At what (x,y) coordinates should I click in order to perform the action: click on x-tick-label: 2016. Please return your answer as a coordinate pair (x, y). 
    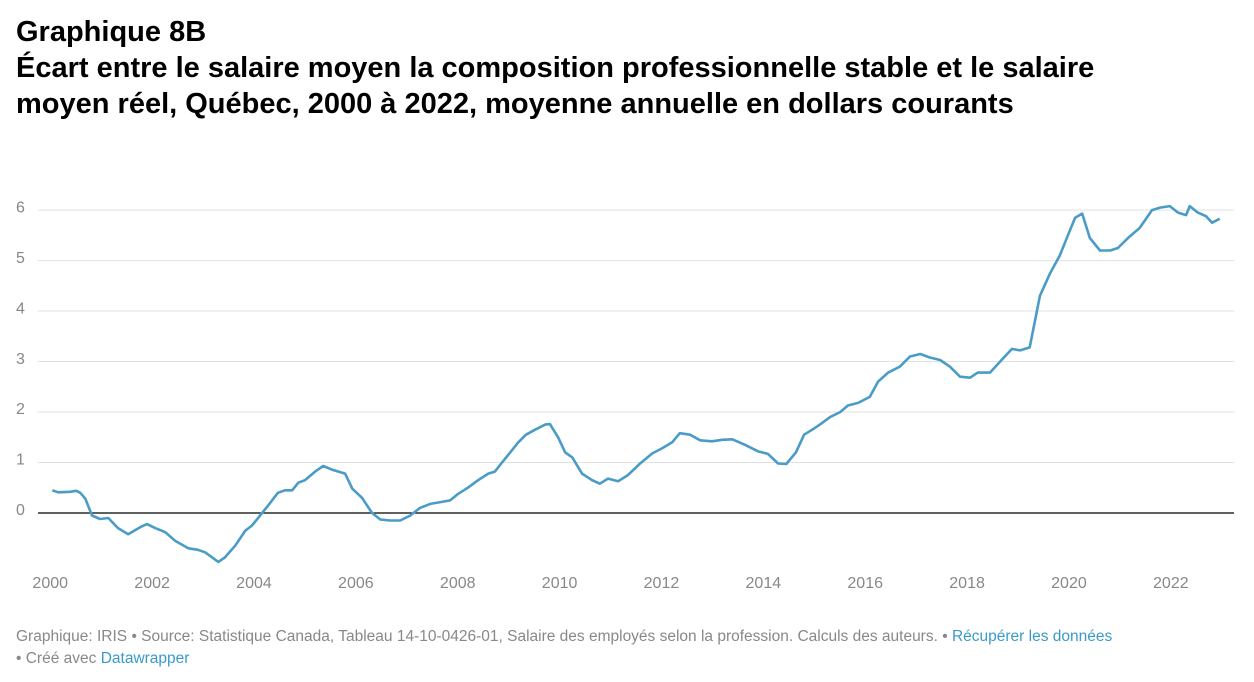
    Looking at the image, I should click on (865, 583).